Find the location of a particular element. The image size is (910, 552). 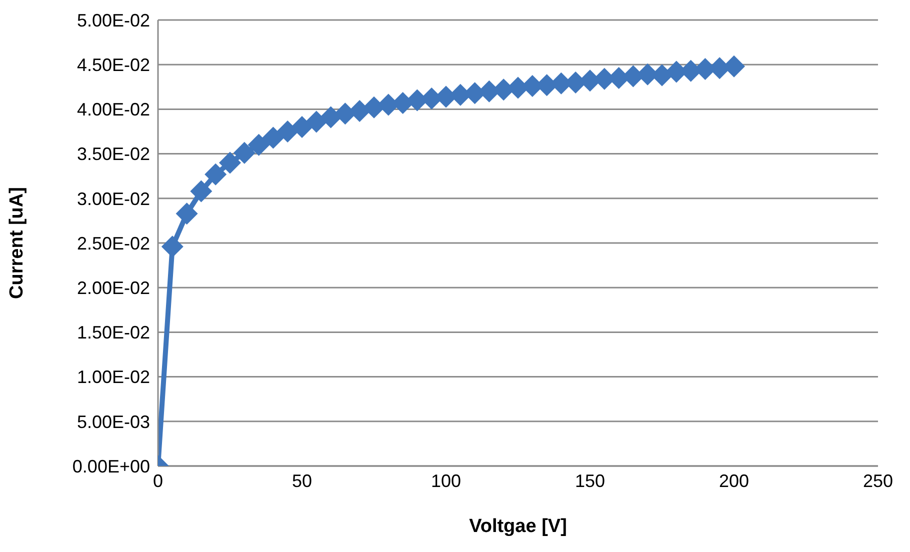

y-axis-title: Current [uA] is located at coordinates (17, 243).